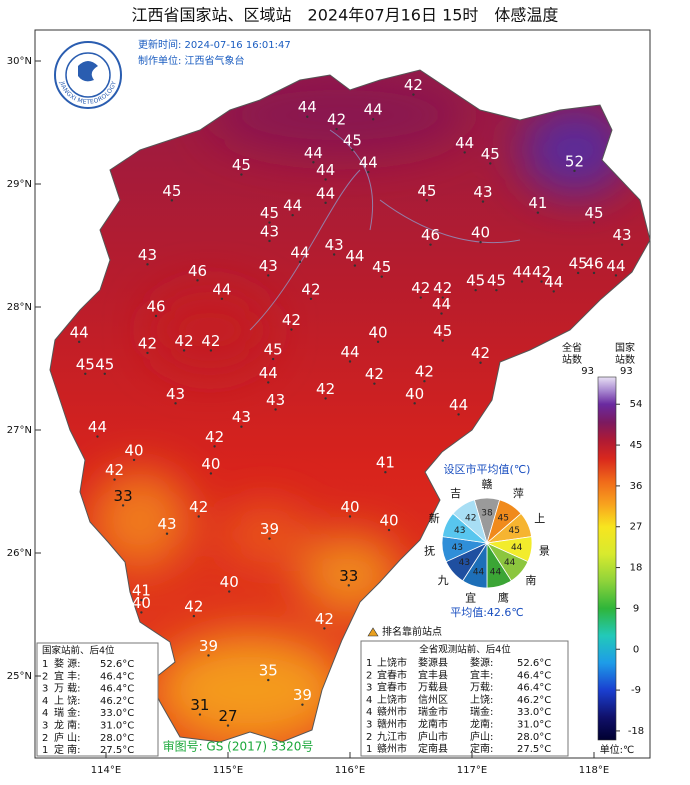 The width and height of the screenshot is (690, 785). I want to click on all-table-cell: 龙南:, so click(481, 724).